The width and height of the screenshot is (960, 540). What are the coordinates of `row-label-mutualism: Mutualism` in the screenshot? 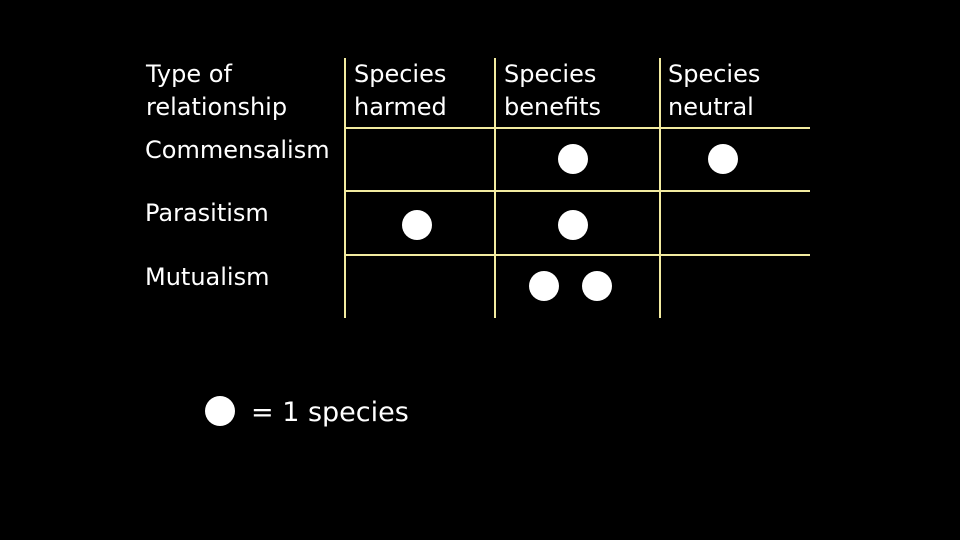 It's located at (207, 277).